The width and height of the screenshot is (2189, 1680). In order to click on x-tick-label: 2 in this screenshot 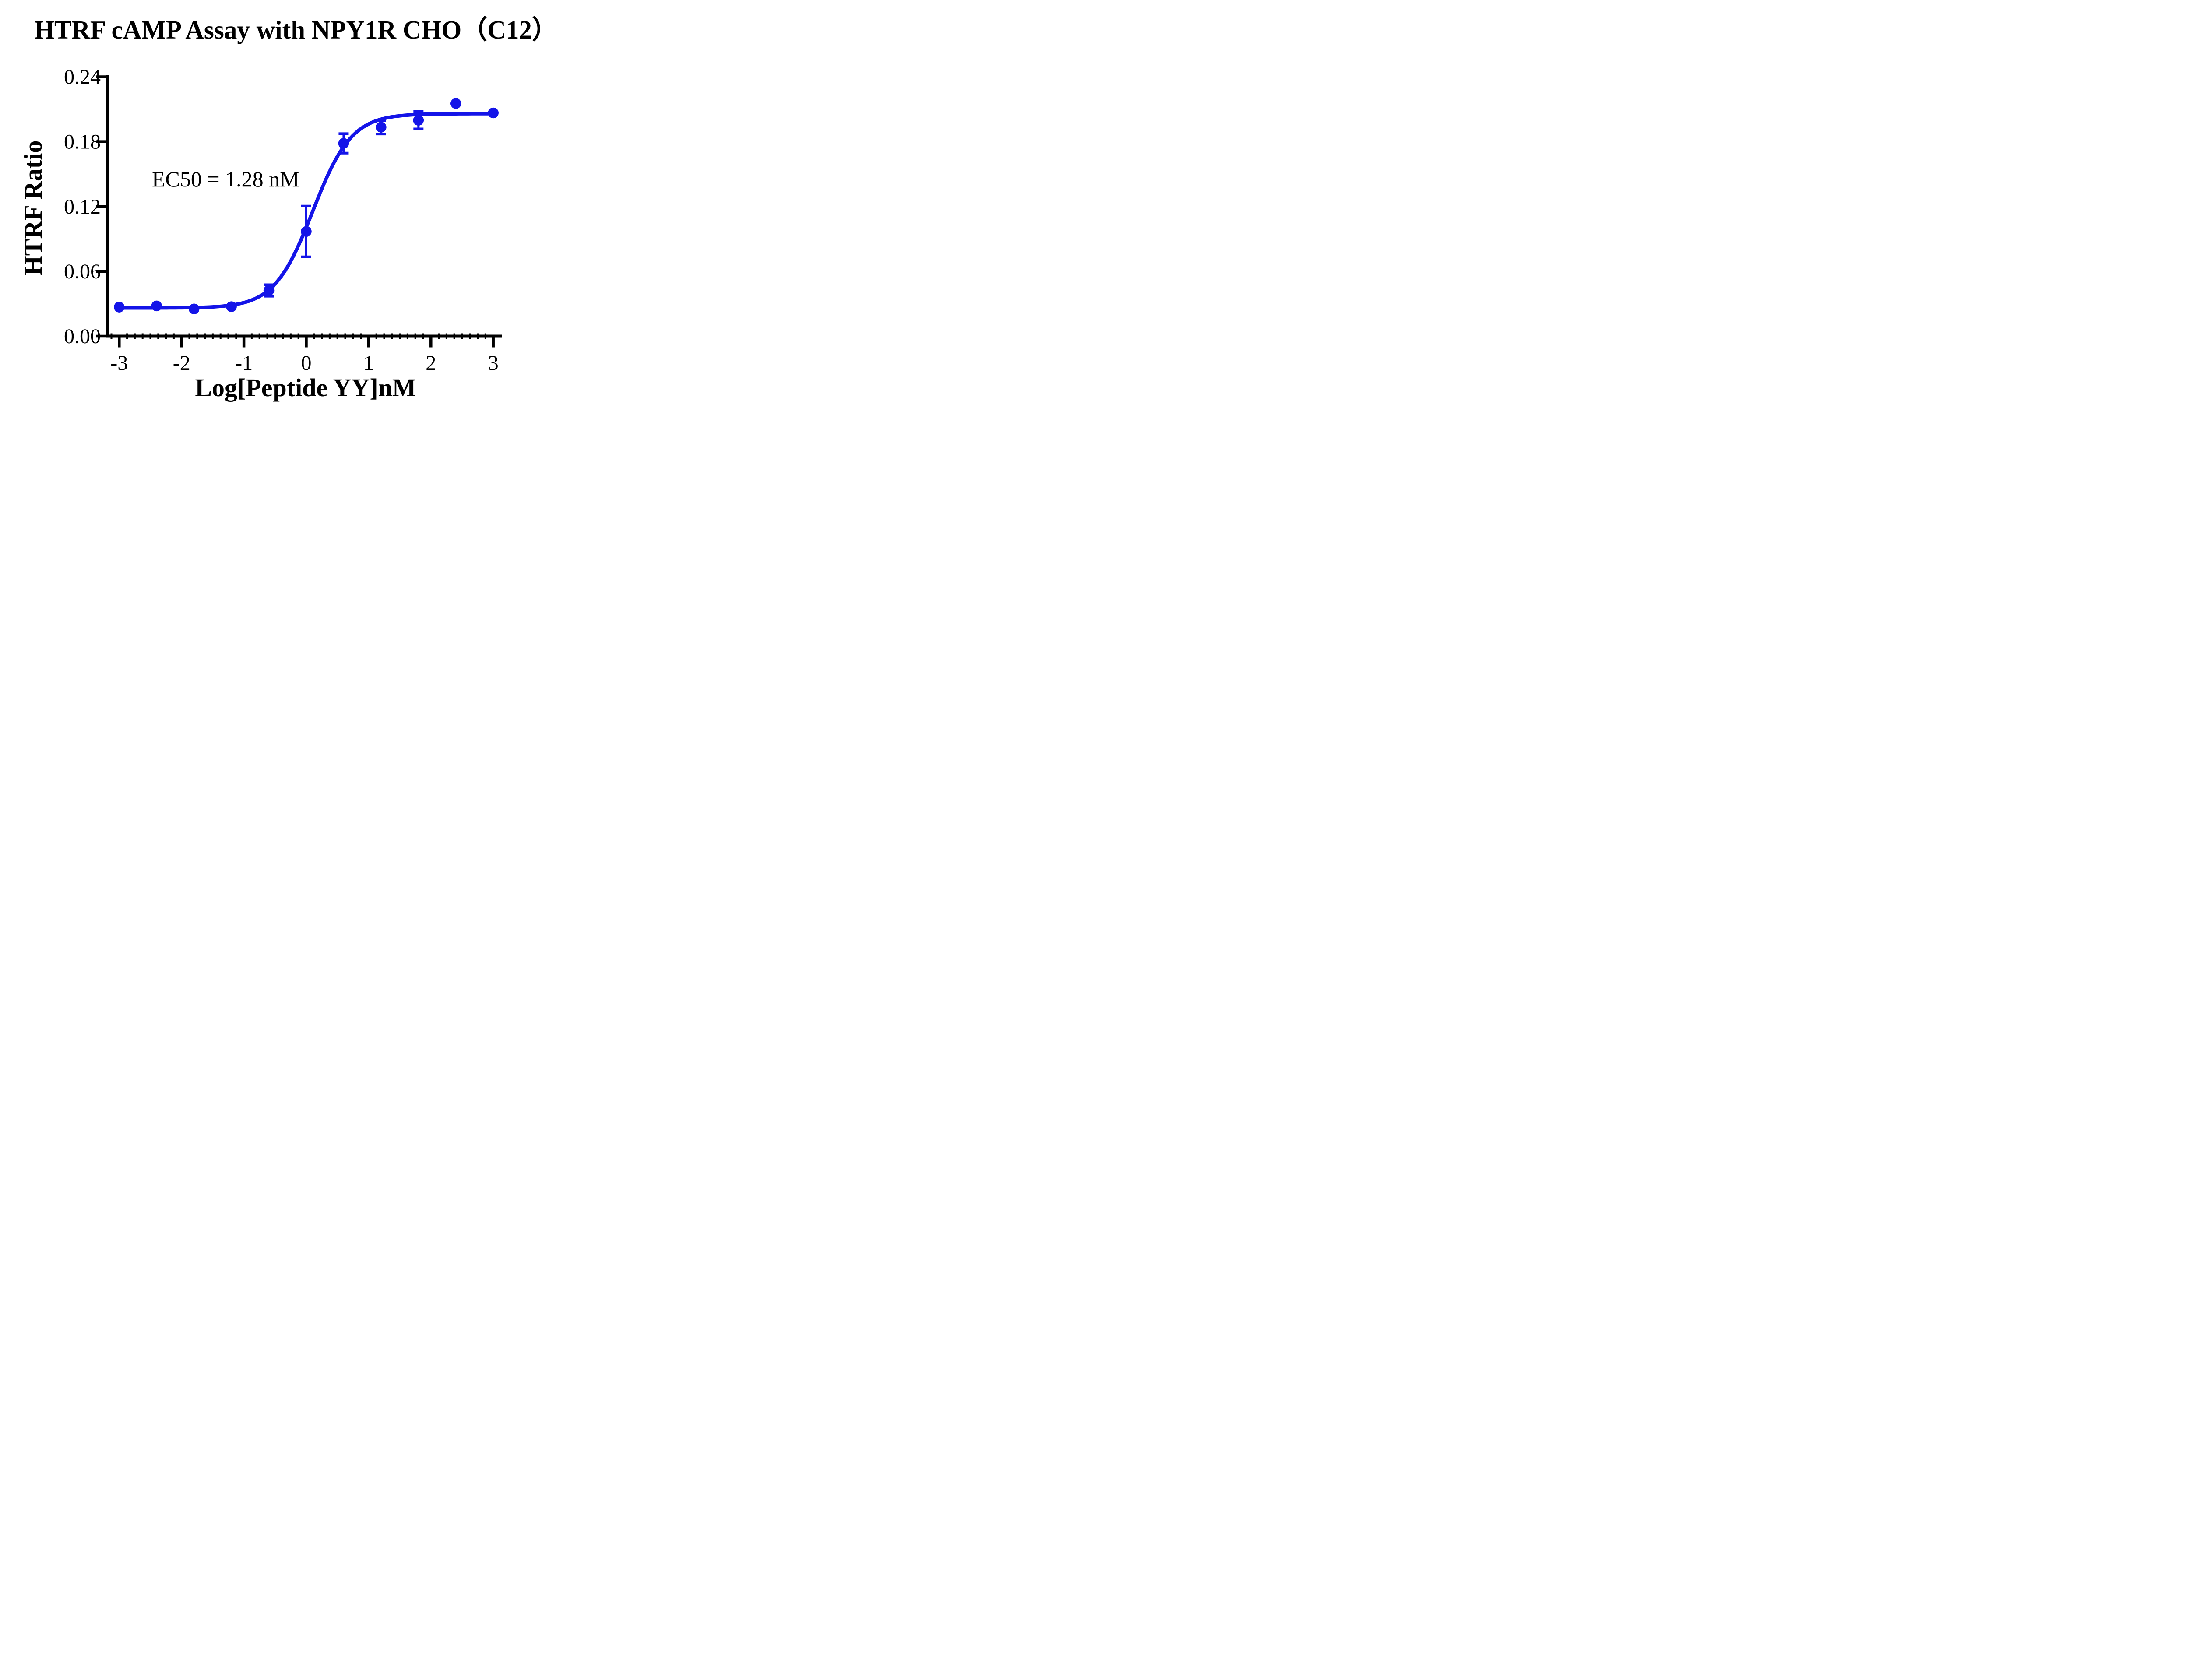, I will do `click(431, 363)`.